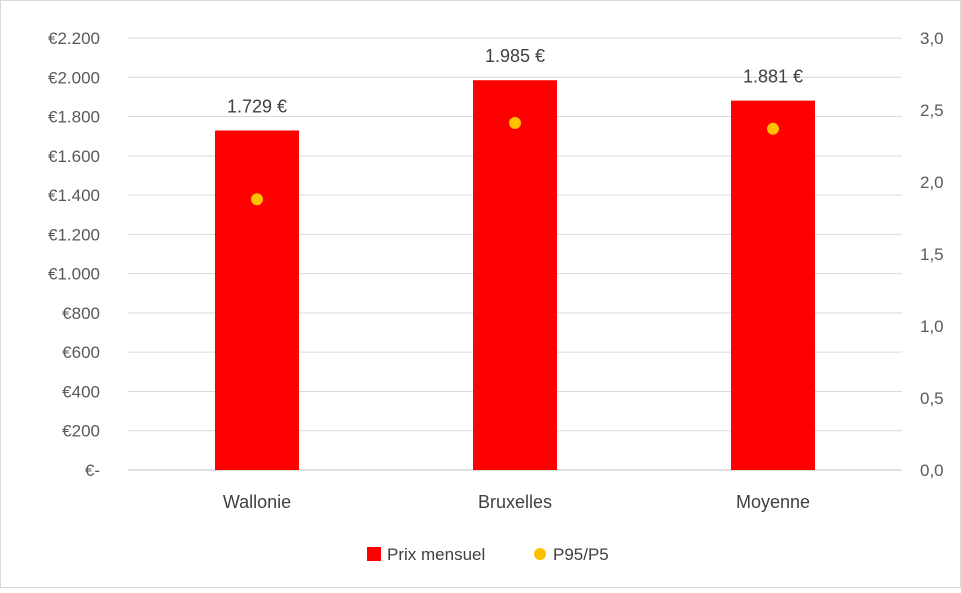 The width and height of the screenshot is (961, 593). I want to click on left-axis-tick-label: €1.200, so click(74, 234).